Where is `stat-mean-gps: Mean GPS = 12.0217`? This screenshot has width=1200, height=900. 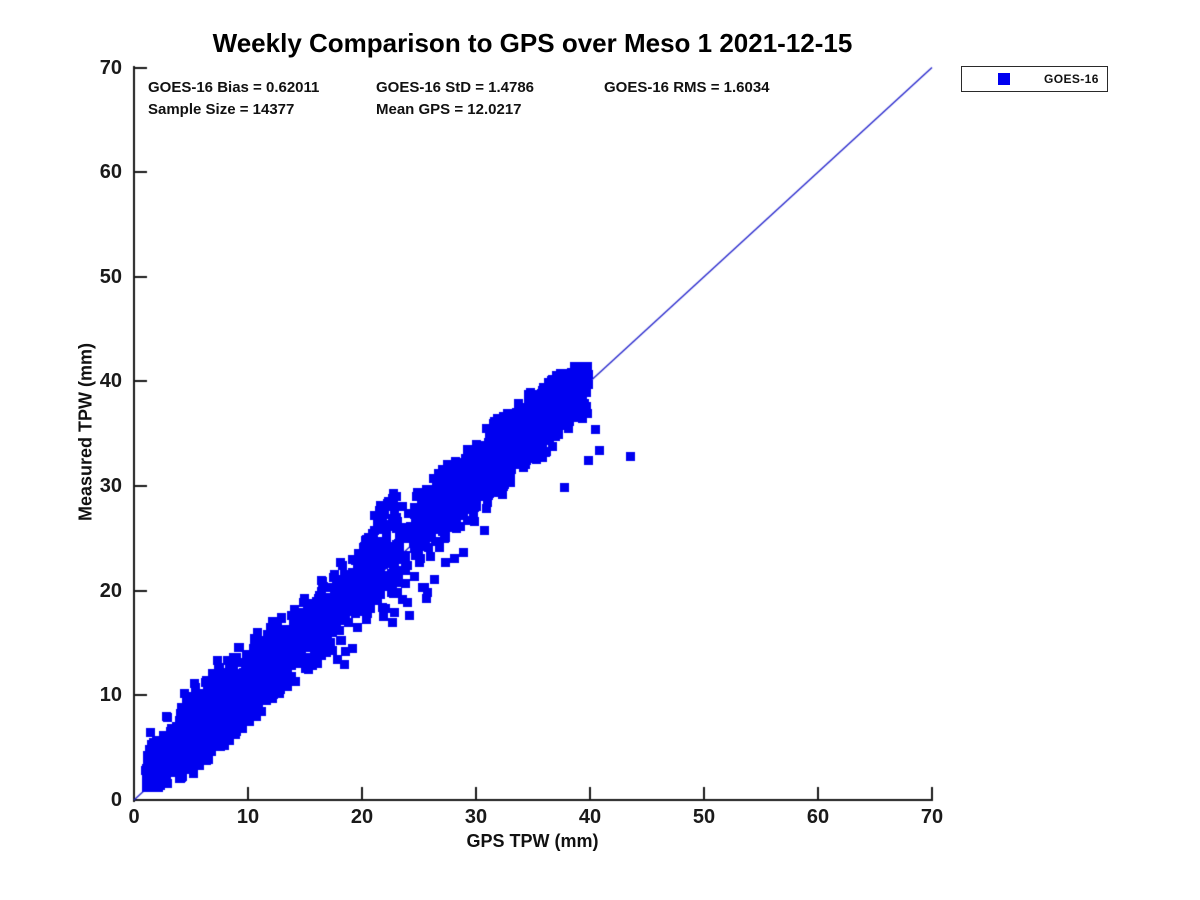
stat-mean-gps: Mean GPS = 12.0217 is located at coordinates (449, 109).